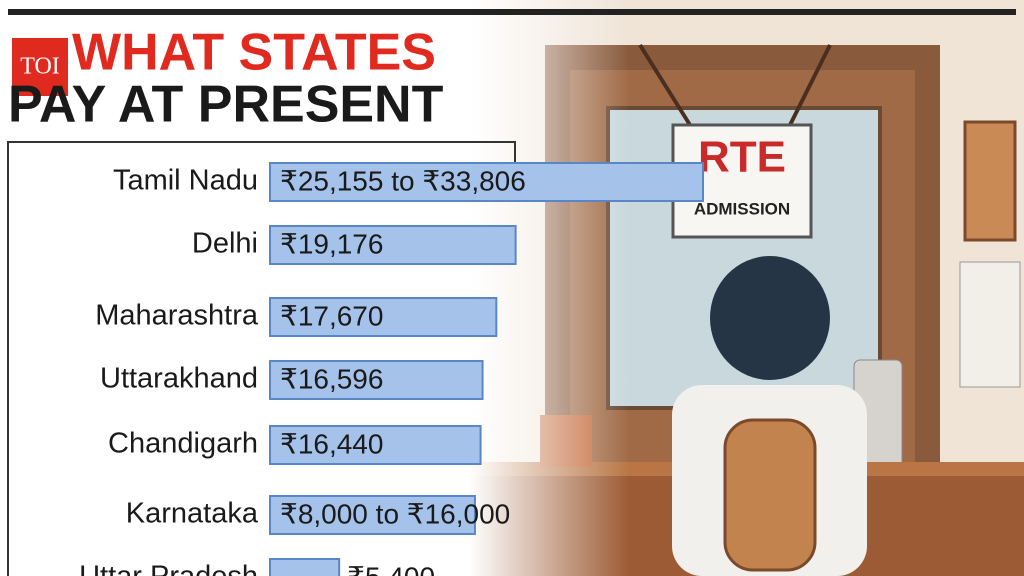 The height and width of the screenshot is (576, 1024). I want to click on value-label: ₹8,000 to ₹16,000, so click(395, 513).